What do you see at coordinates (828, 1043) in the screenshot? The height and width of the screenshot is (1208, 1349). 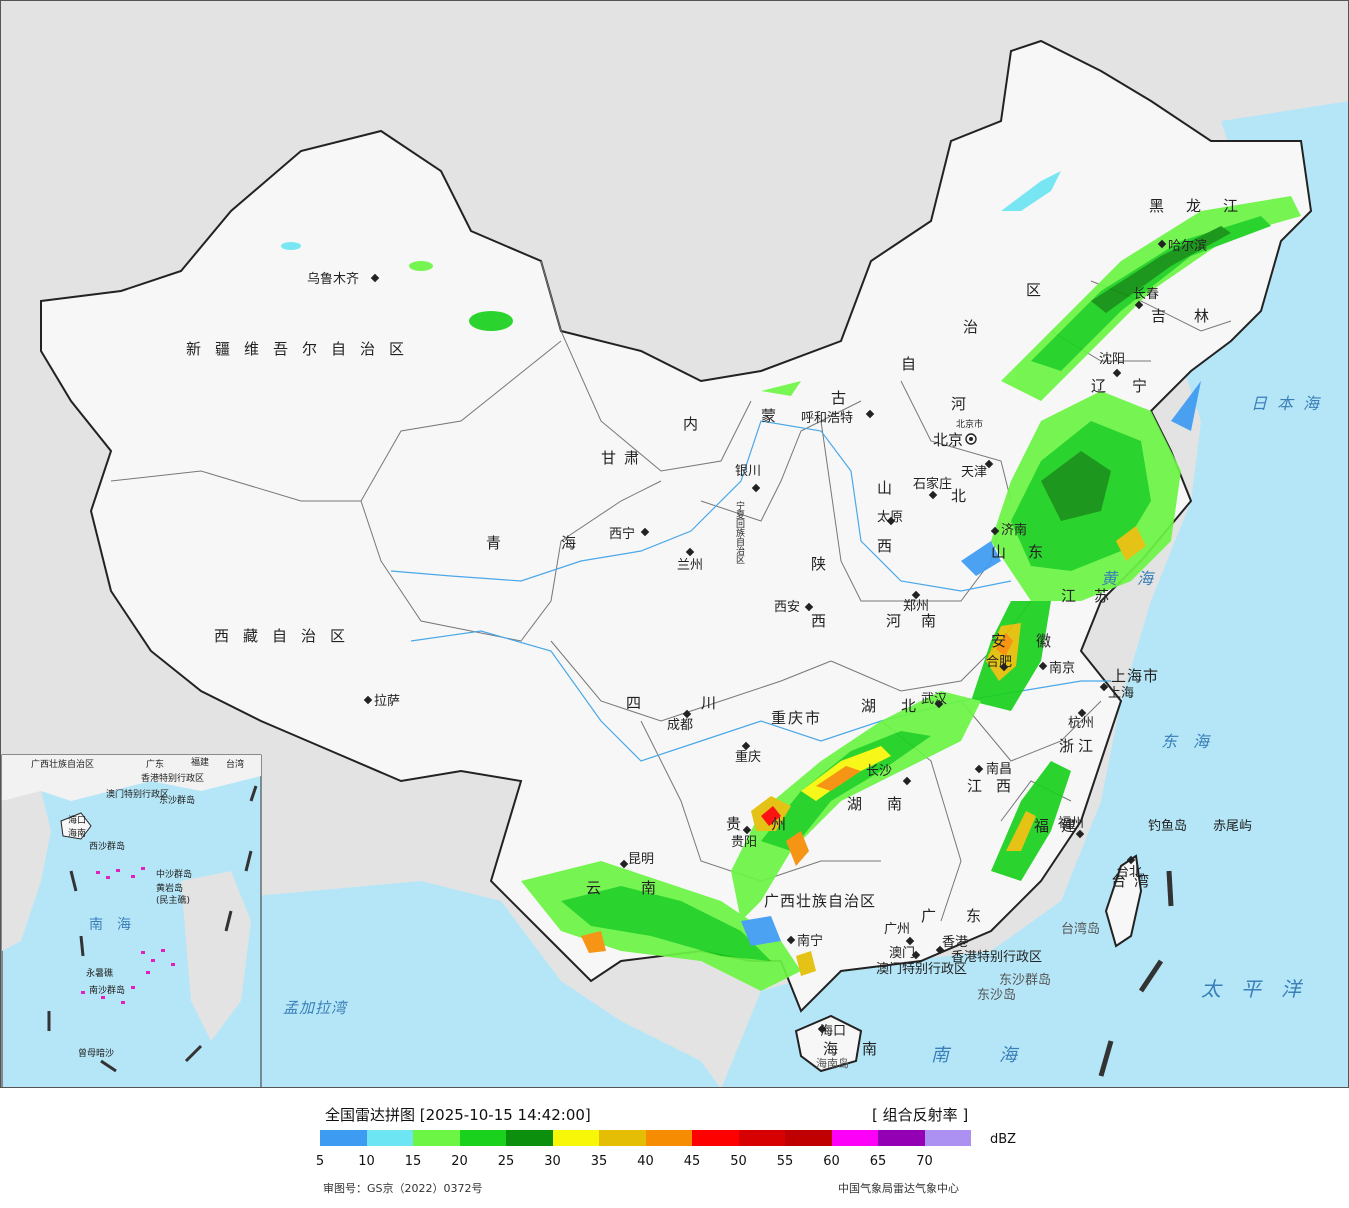 I see `hainan-island` at bounding box center [828, 1043].